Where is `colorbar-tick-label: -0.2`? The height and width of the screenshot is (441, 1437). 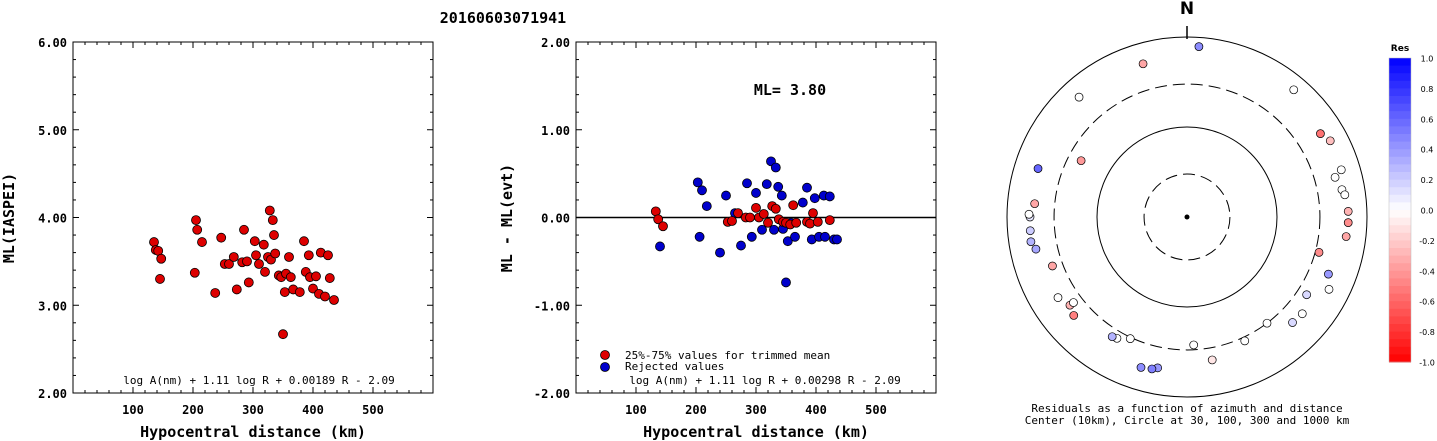
colorbar-tick-label: -0.2 is located at coordinates (1427, 241).